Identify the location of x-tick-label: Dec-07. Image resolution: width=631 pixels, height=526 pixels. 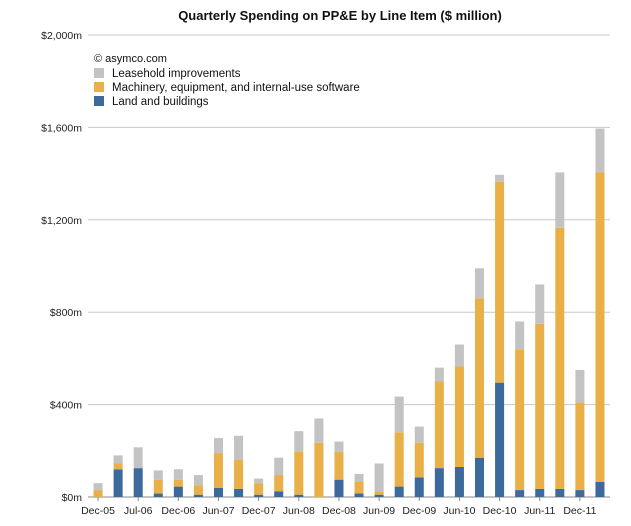
(259, 511).